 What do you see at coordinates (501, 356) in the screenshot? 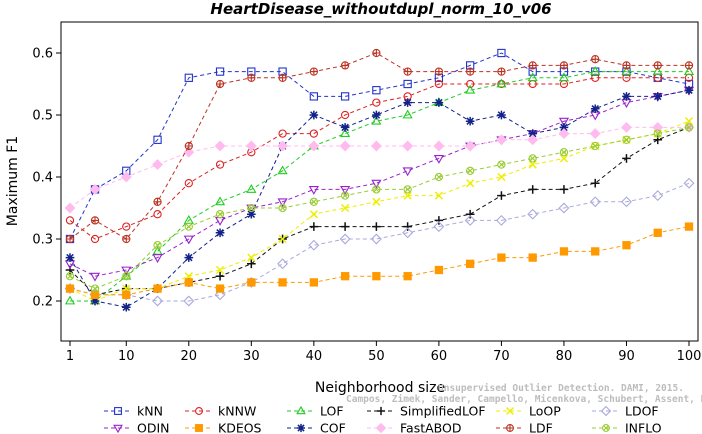
I see `x-tick-label: 70` at bounding box center [501, 356].